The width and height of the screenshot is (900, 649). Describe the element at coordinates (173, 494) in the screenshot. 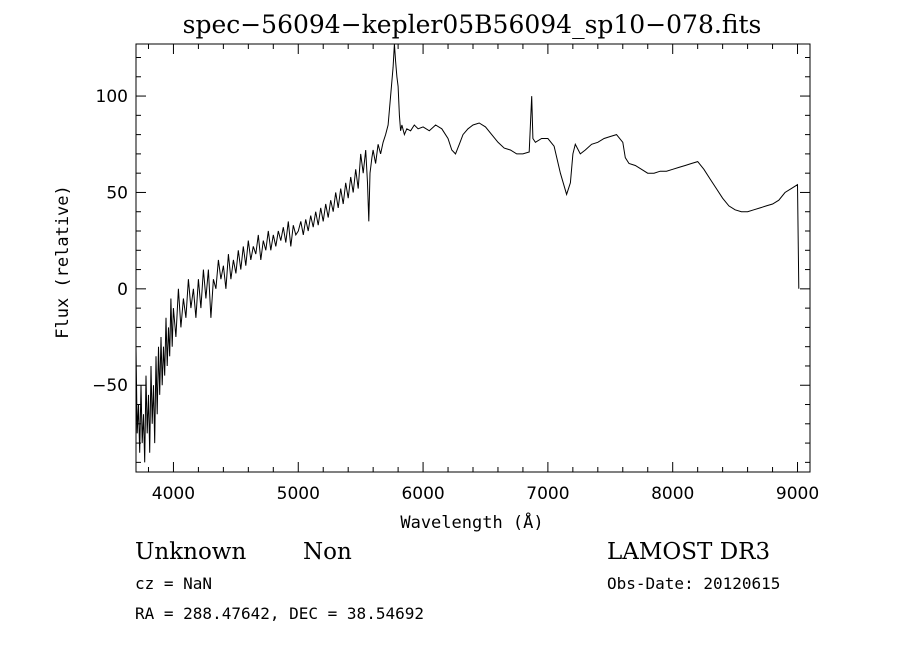

I see `x-tick-label: 4000` at that location.